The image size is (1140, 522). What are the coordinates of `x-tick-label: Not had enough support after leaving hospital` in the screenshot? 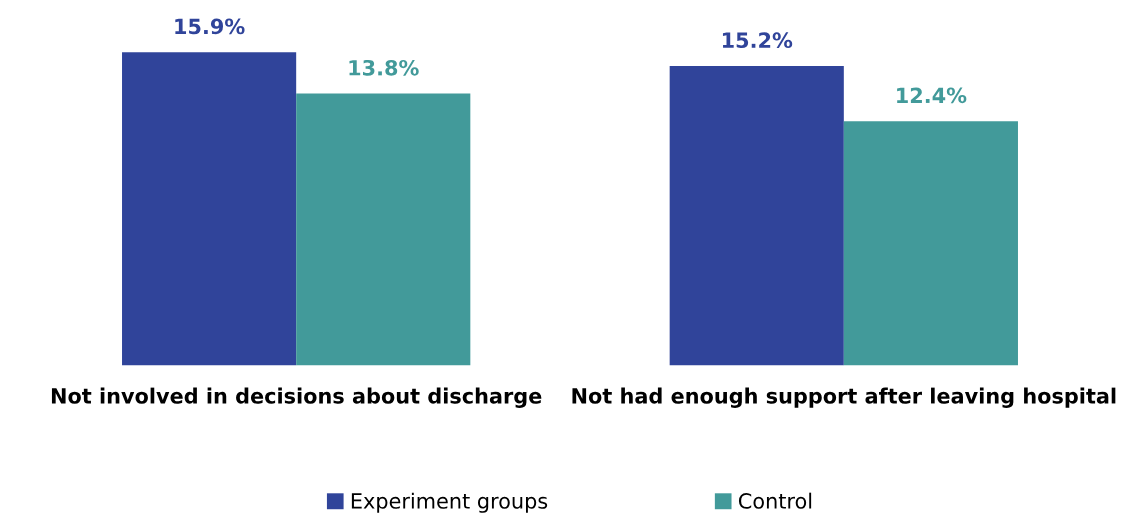 It's located at (844, 397).